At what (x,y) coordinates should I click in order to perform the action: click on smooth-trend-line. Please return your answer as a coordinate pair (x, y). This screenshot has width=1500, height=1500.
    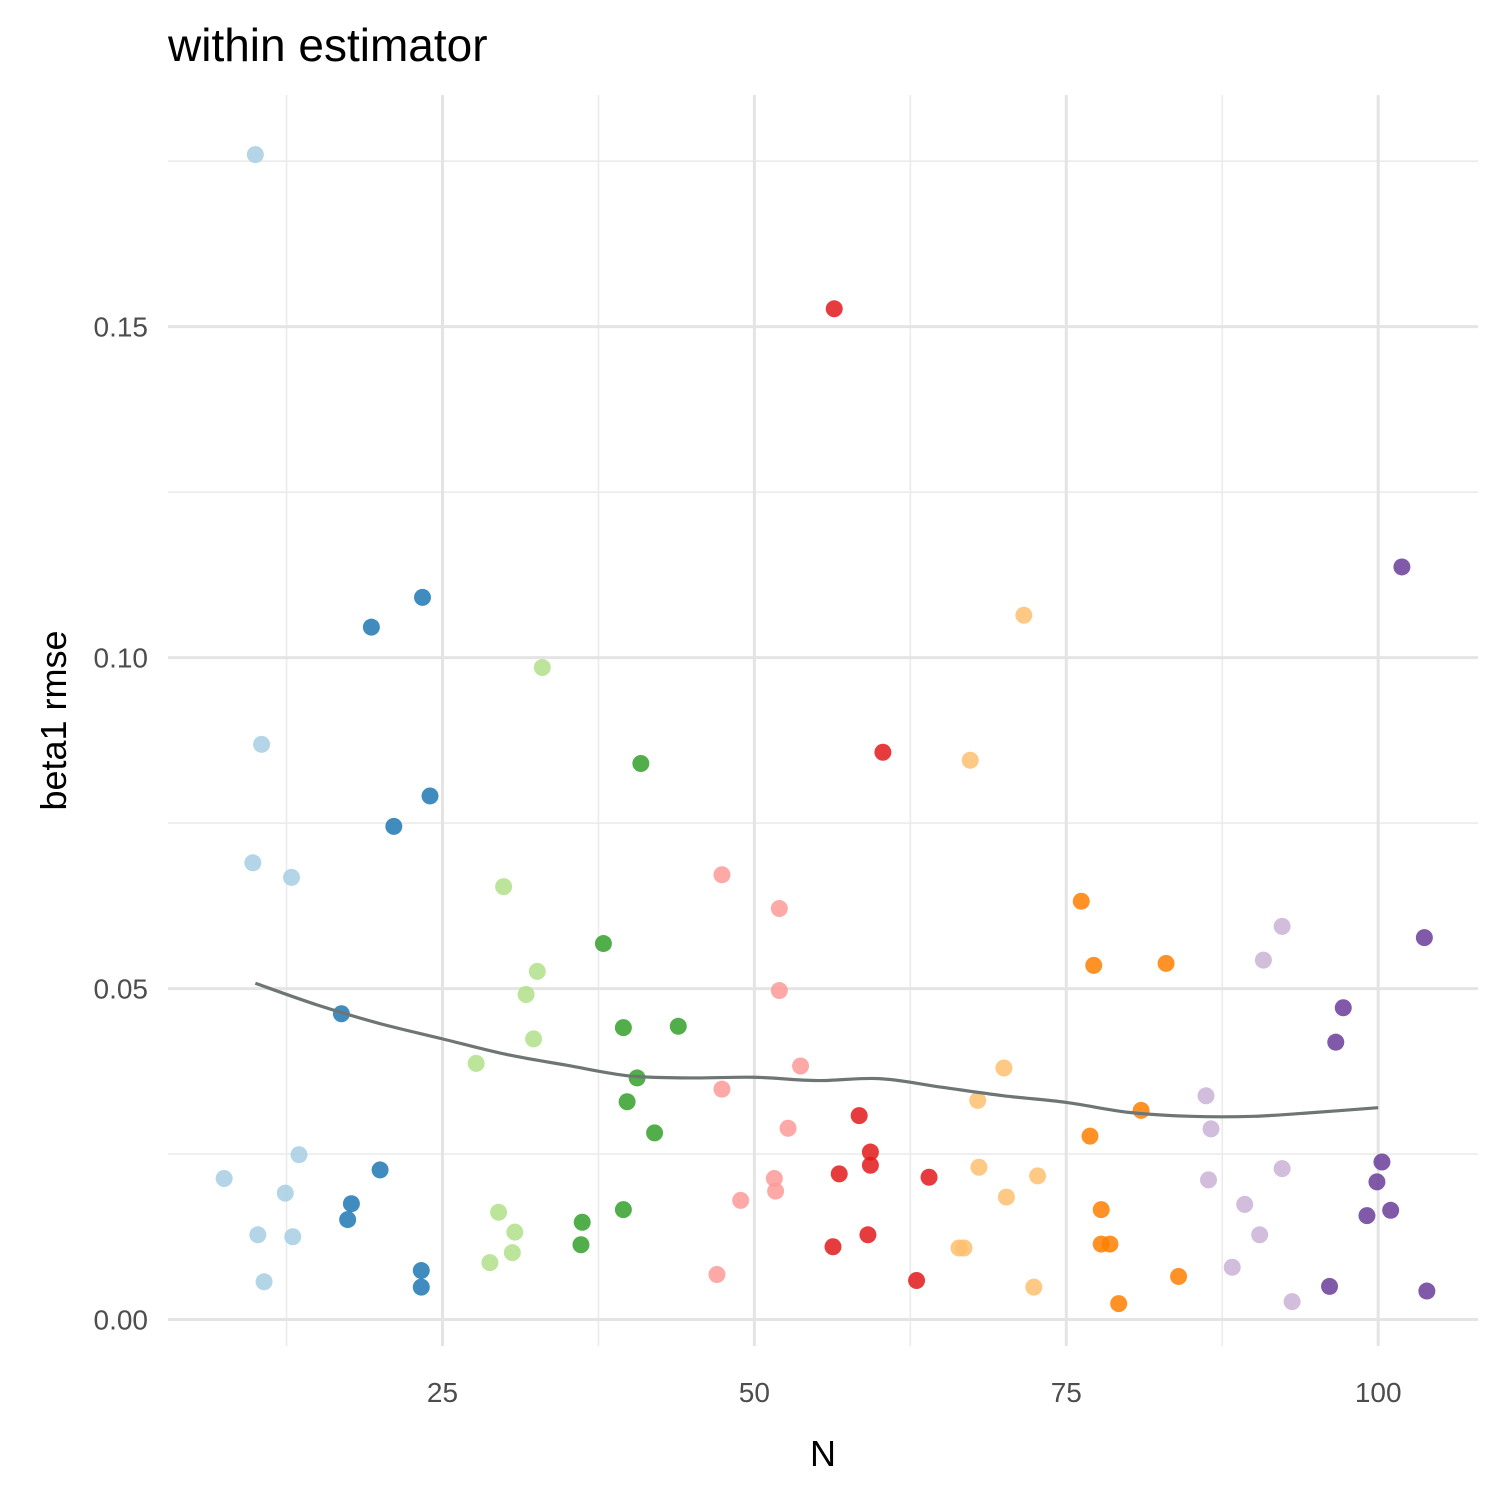
    Looking at the image, I should click on (816, 1050).